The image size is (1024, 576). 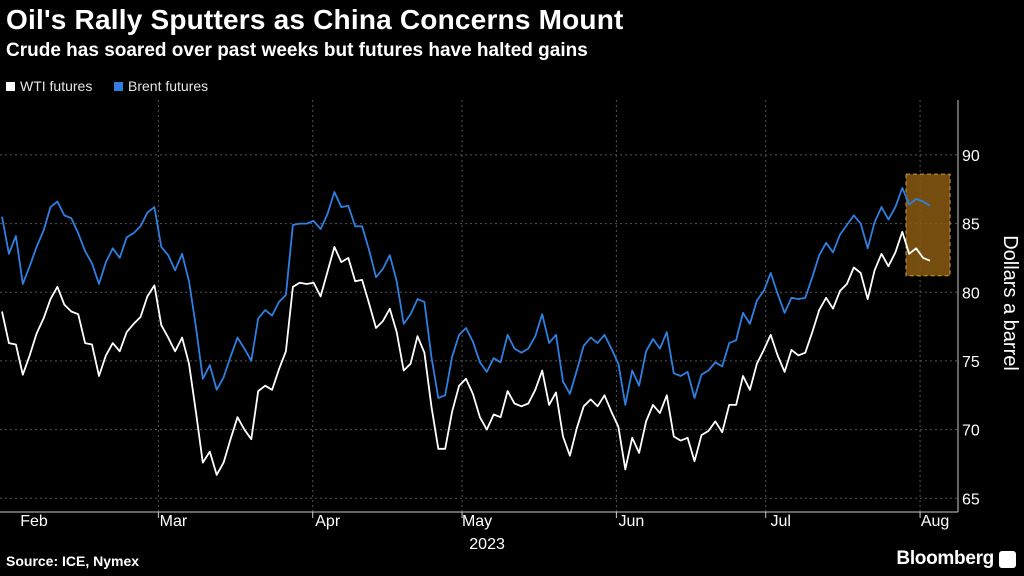 What do you see at coordinates (971, 225) in the screenshot?
I see `y-tick-label-85: 85` at bounding box center [971, 225].